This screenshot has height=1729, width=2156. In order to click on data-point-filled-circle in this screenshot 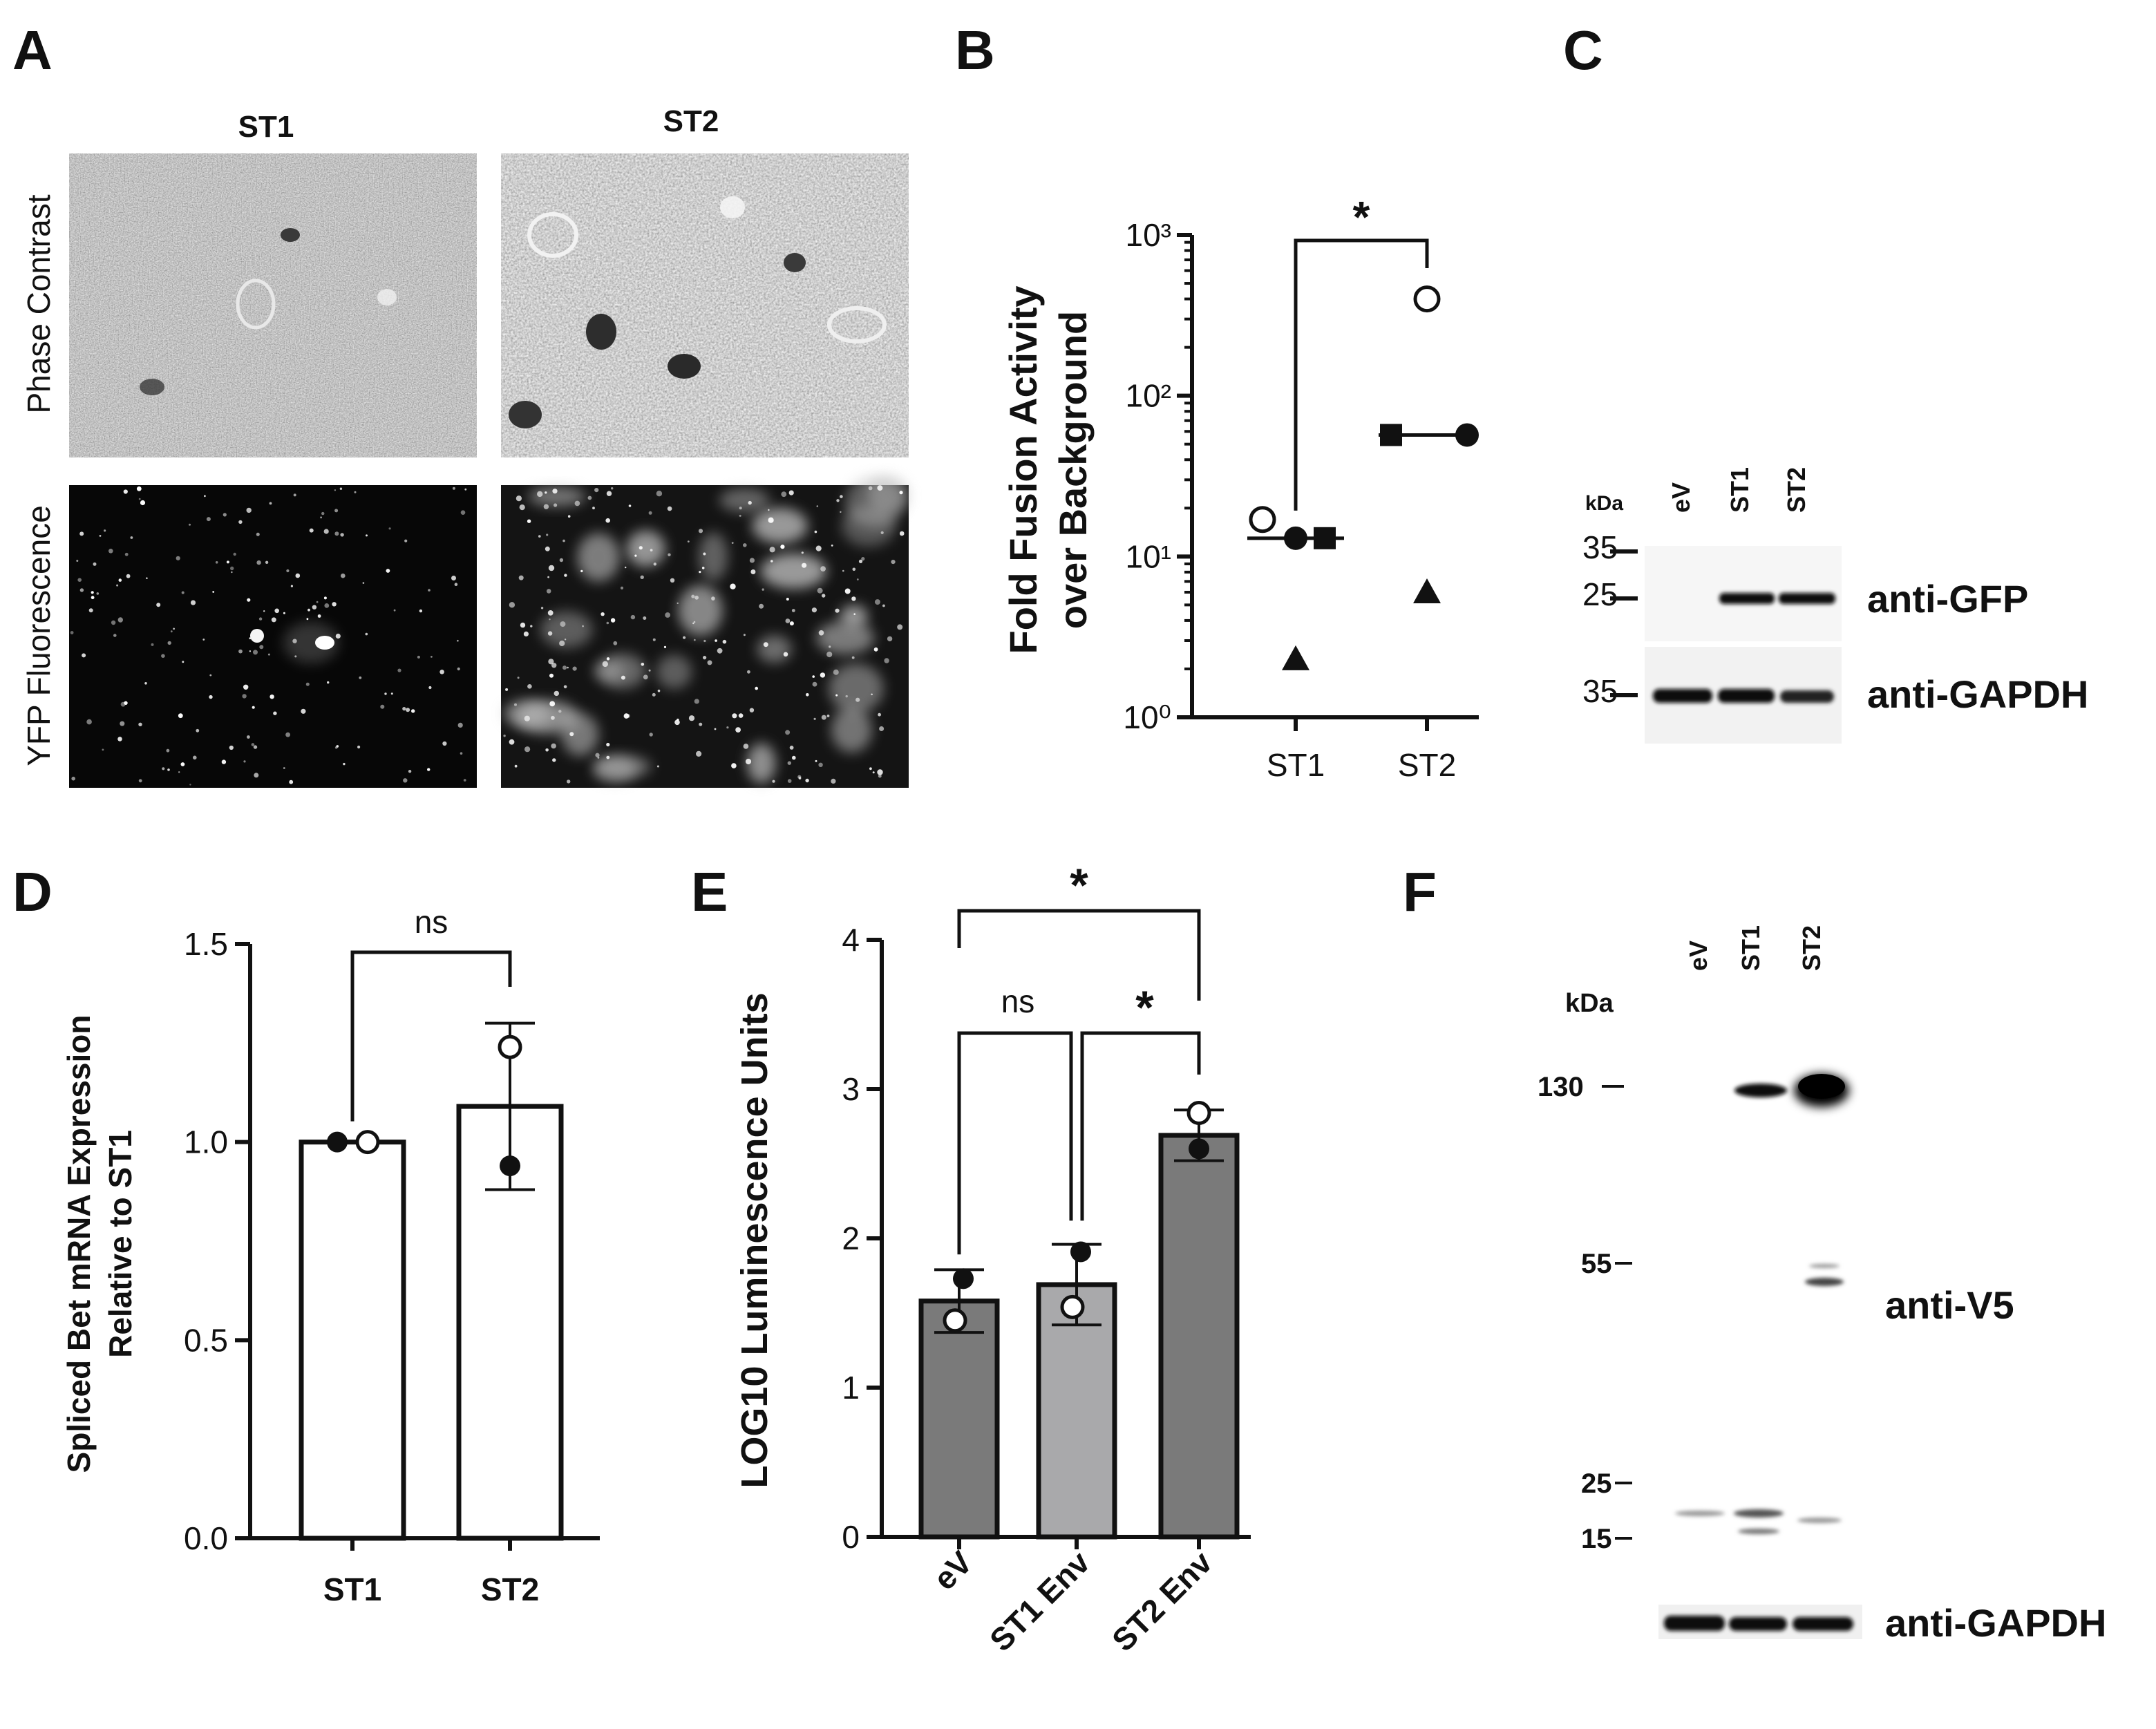, I will do `click(510, 1166)`.